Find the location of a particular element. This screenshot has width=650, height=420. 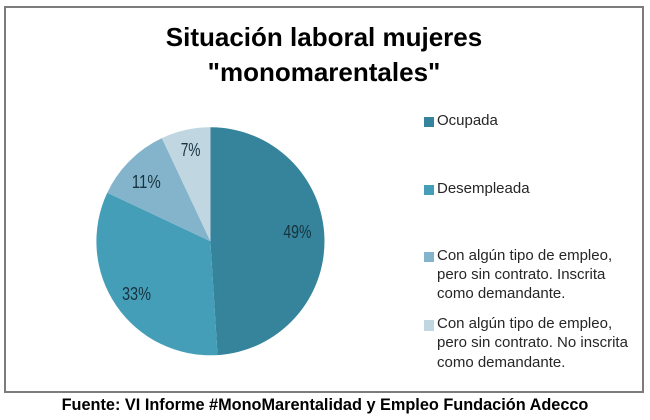

svg-text: 7% is located at coordinates (191, 150).